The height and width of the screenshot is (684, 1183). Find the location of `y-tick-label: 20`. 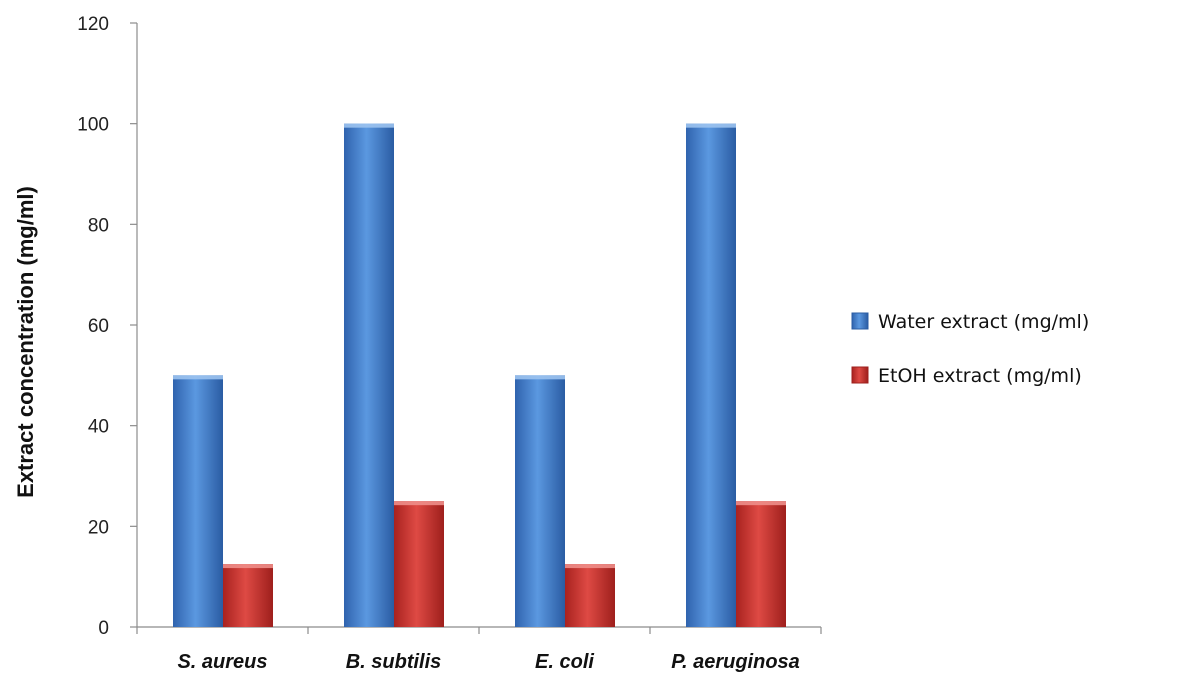

y-tick-label: 20 is located at coordinates (98, 527).